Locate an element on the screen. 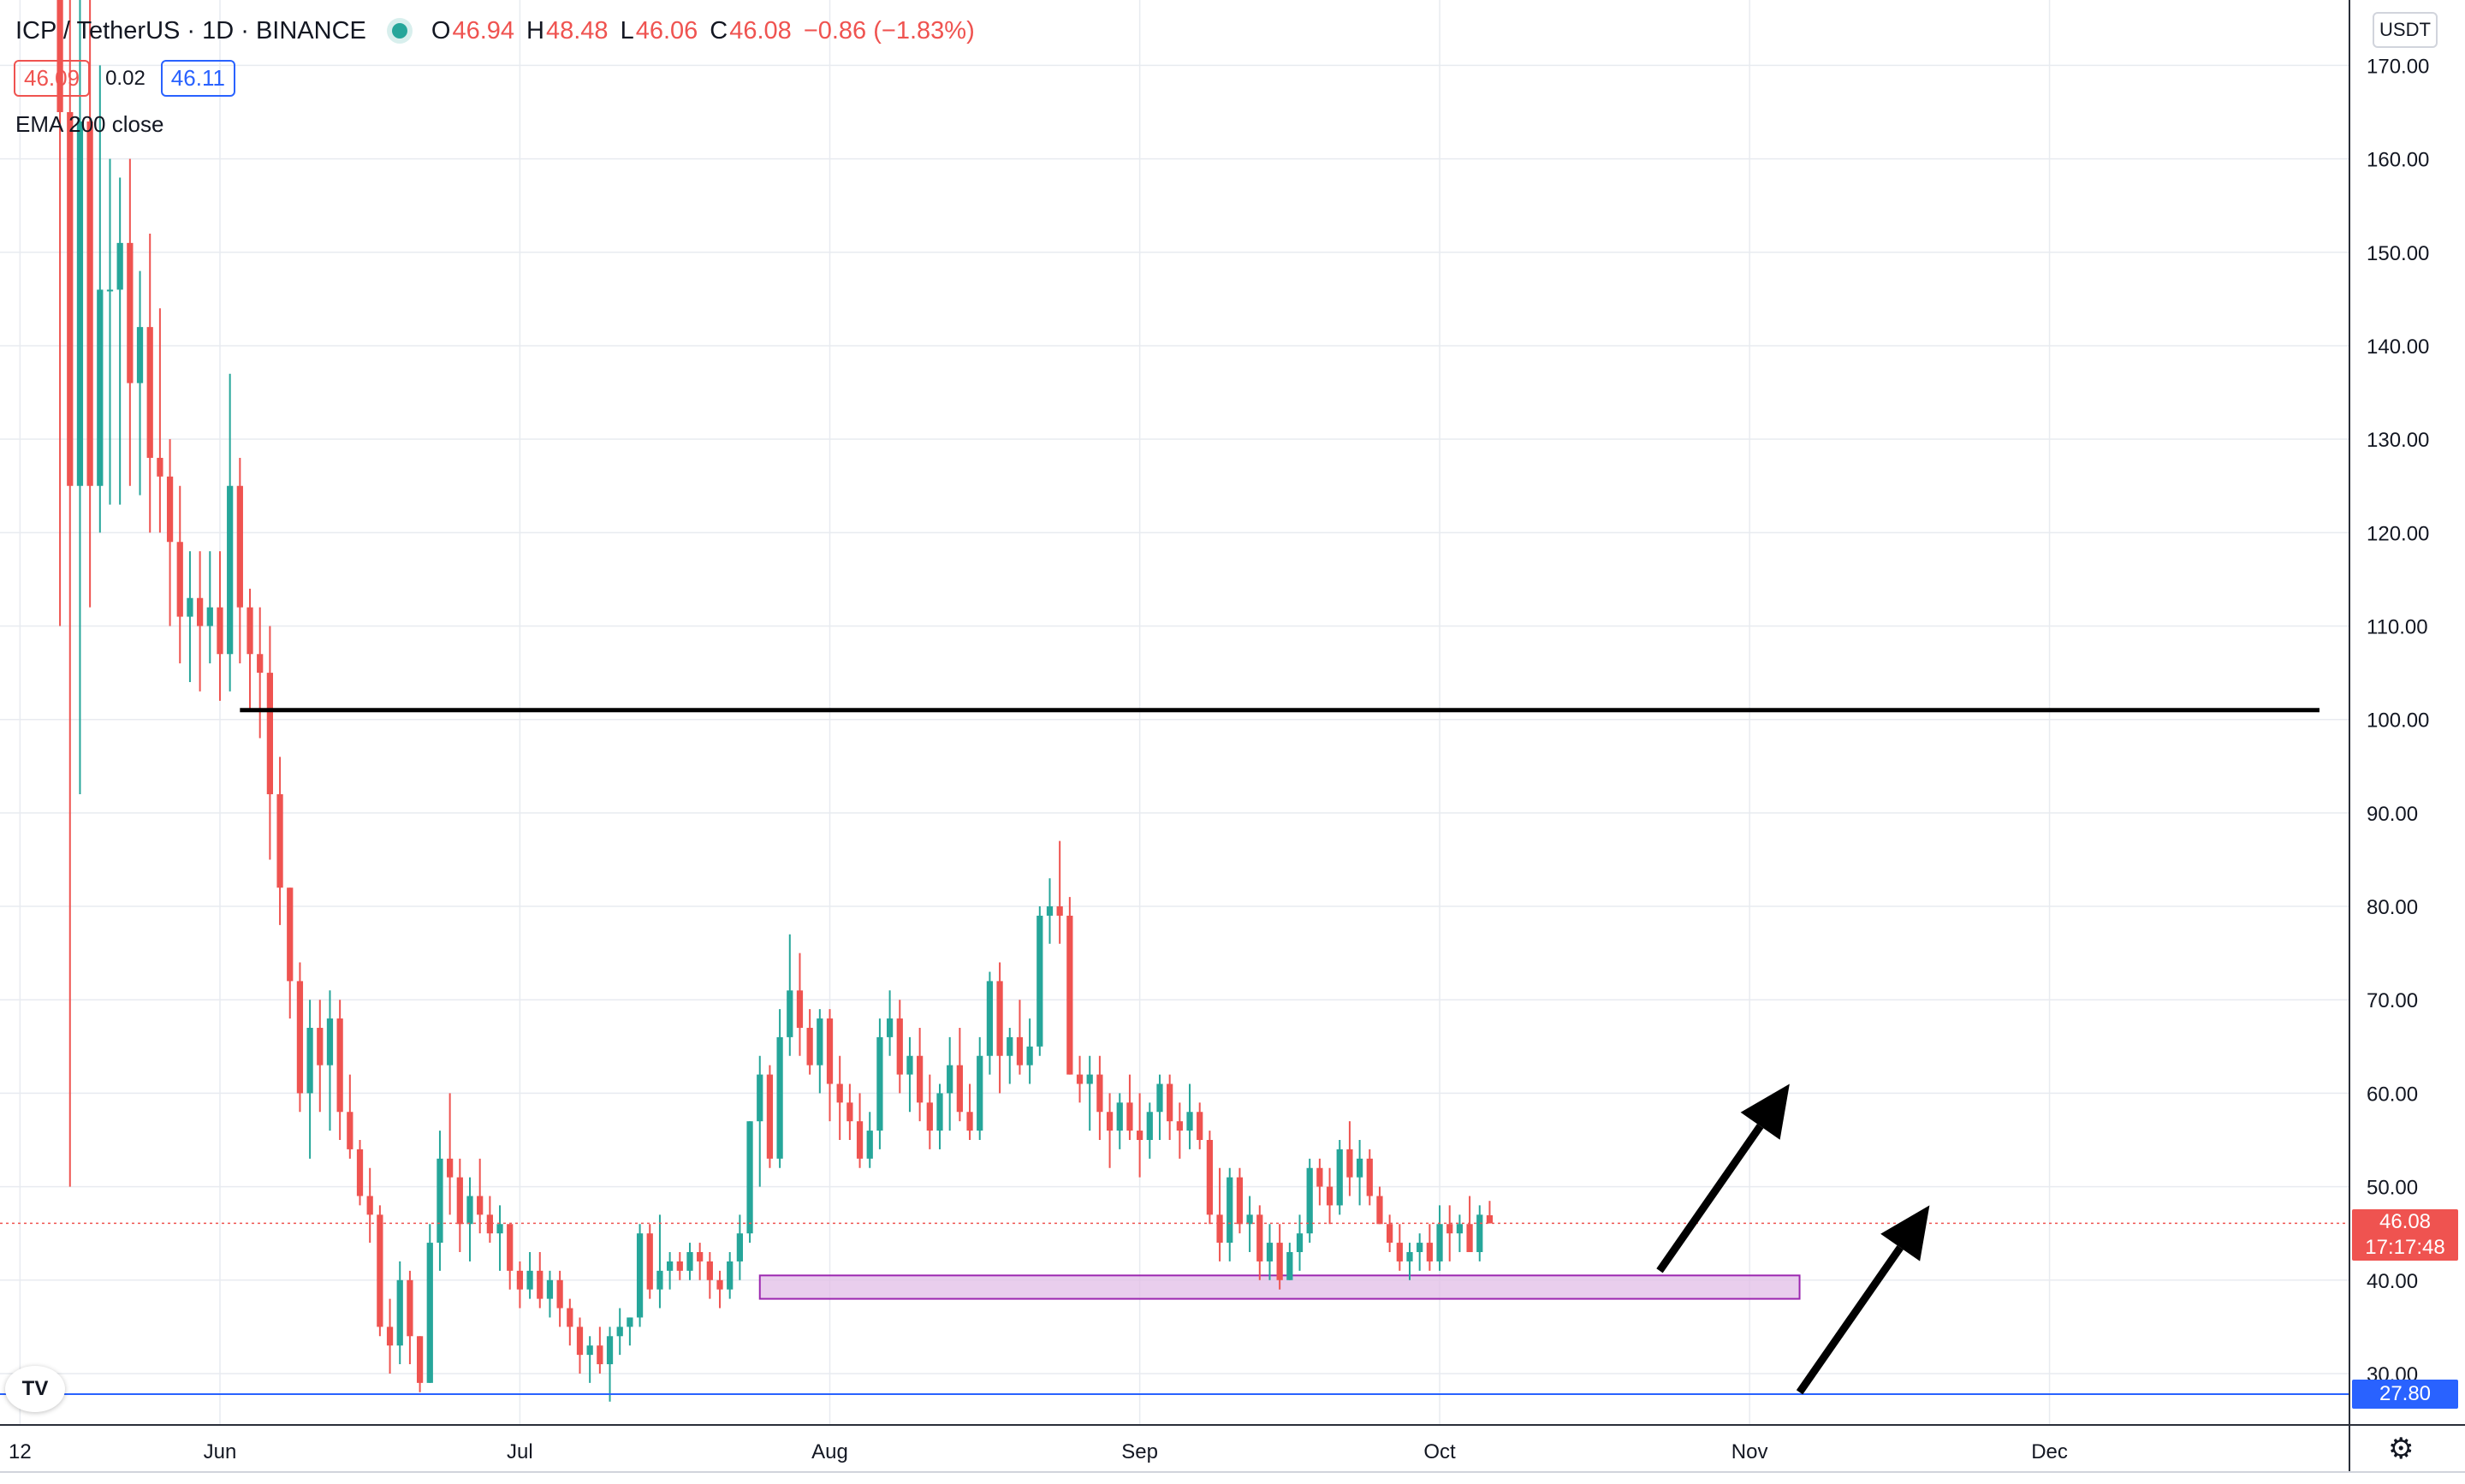 The height and width of the screenshot is (1484, 2465). x-tick-label: Jun is located at coordinates (220, 1452).